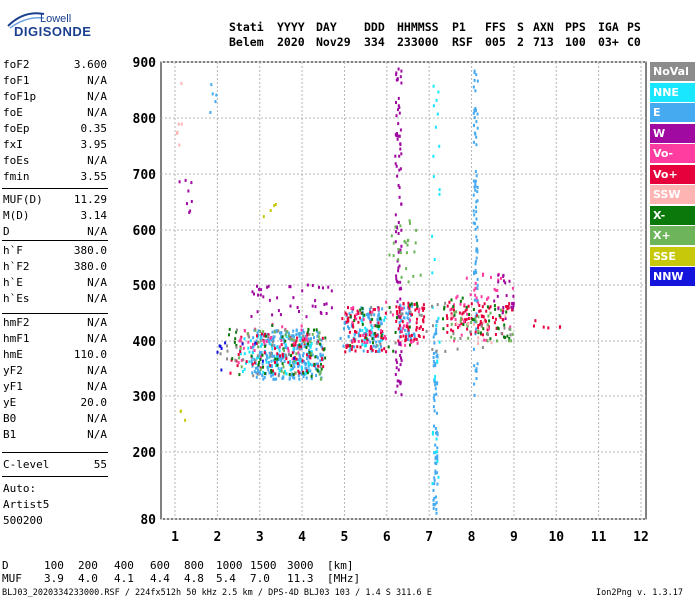 The width and height of the screenshot is (700, 600). I want to click on param-value: 55, so click(100, 464).